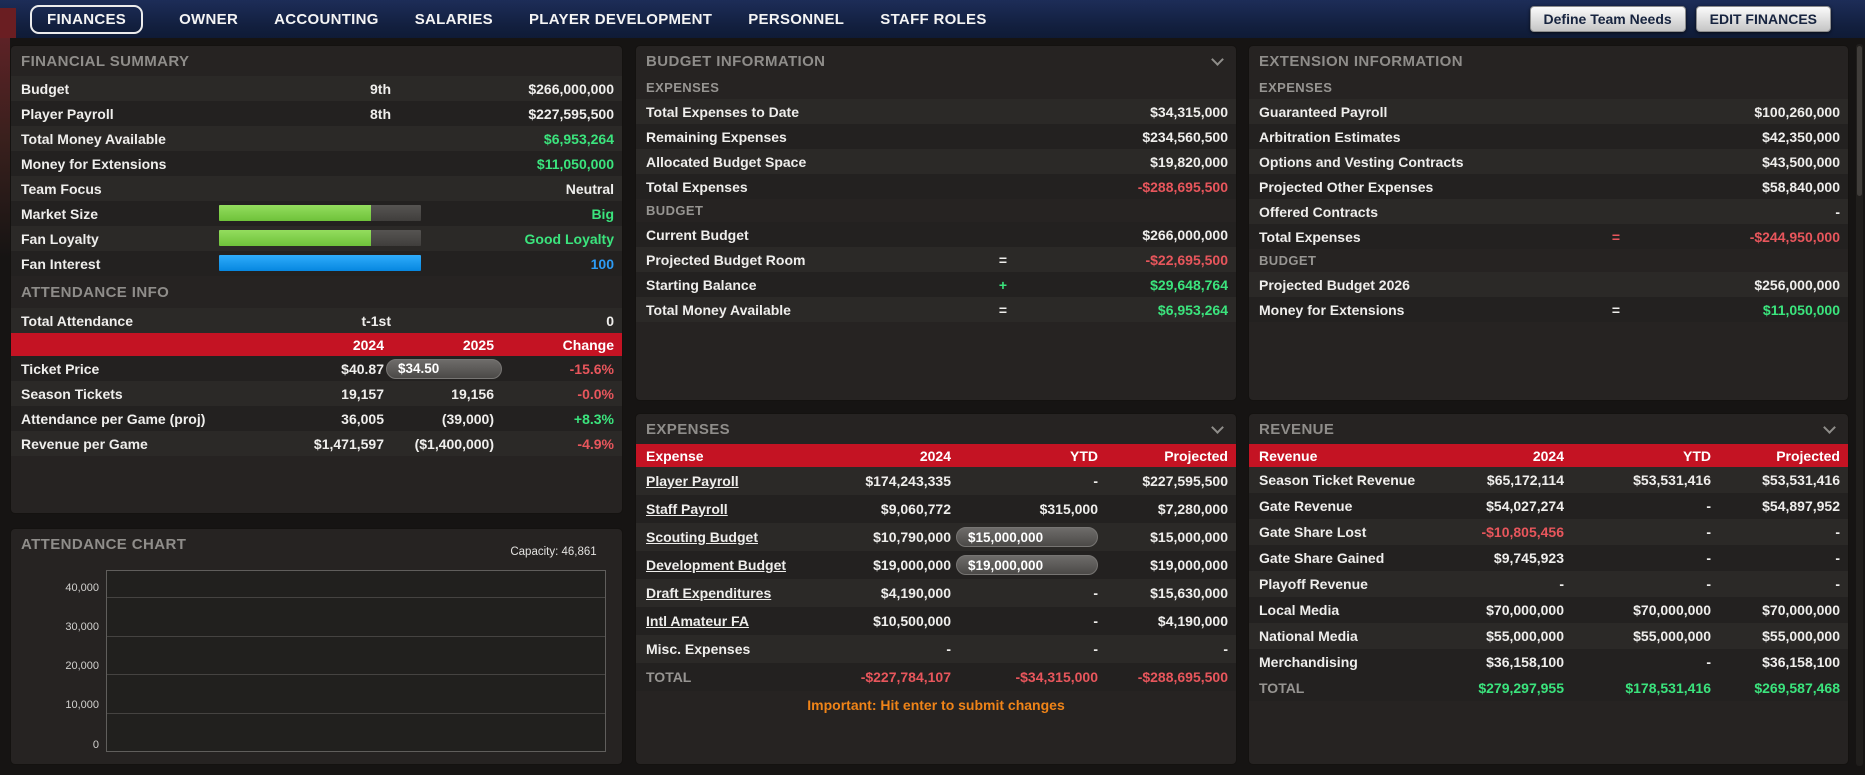  I want to click on value-projected: -, so click(1837, 584).